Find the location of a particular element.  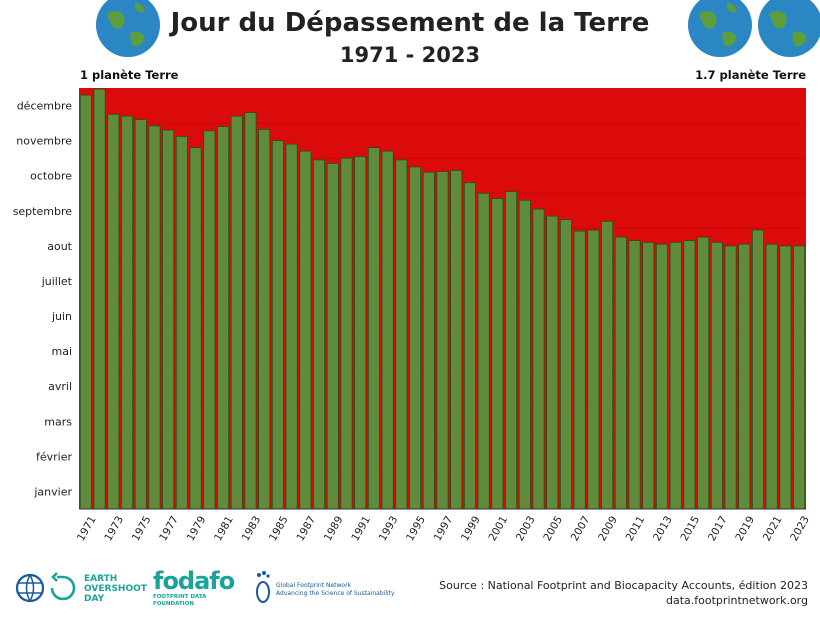

y-tick-label: janvier is located at coordinates (52, 491).